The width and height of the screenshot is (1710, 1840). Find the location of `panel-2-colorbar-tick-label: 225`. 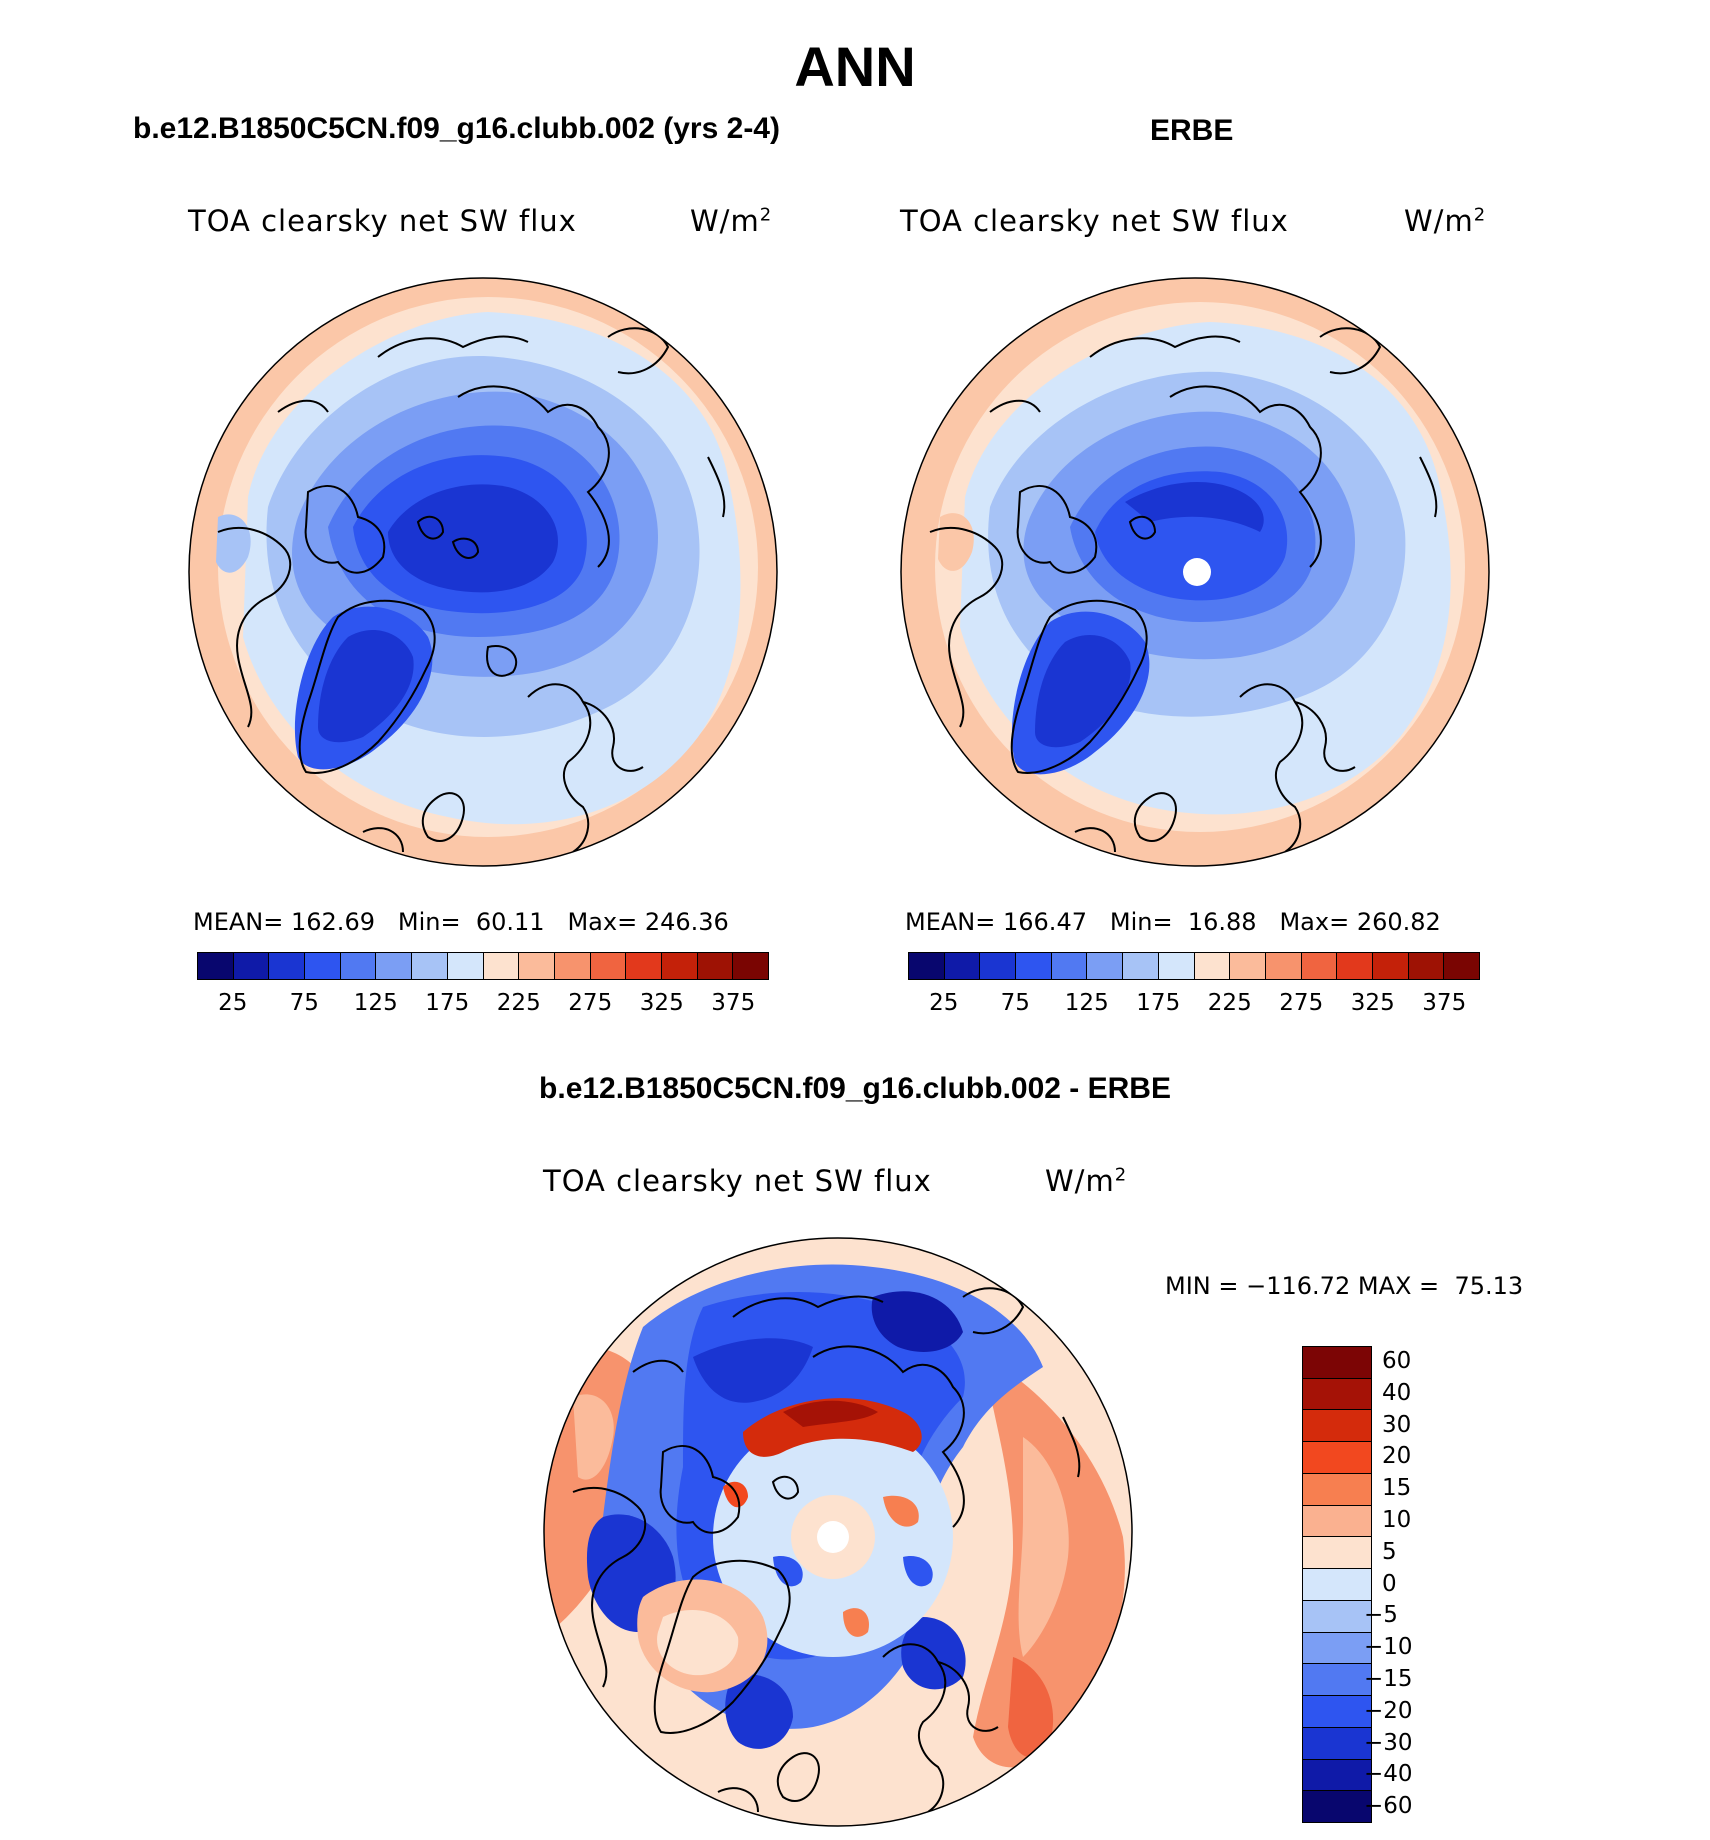

panel-2-colorbar-tick-label: 225 is located at coordinates (1229, 1003).